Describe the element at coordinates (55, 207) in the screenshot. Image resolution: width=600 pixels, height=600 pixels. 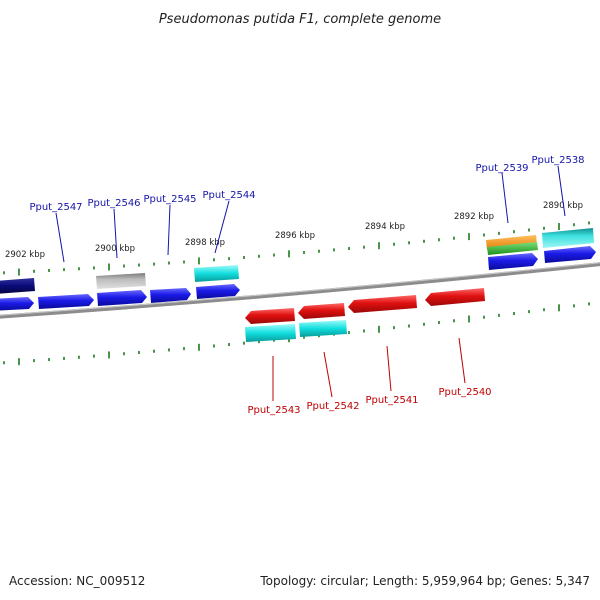
I see `gene-label-pput-2547: Pput_2547` at that location.